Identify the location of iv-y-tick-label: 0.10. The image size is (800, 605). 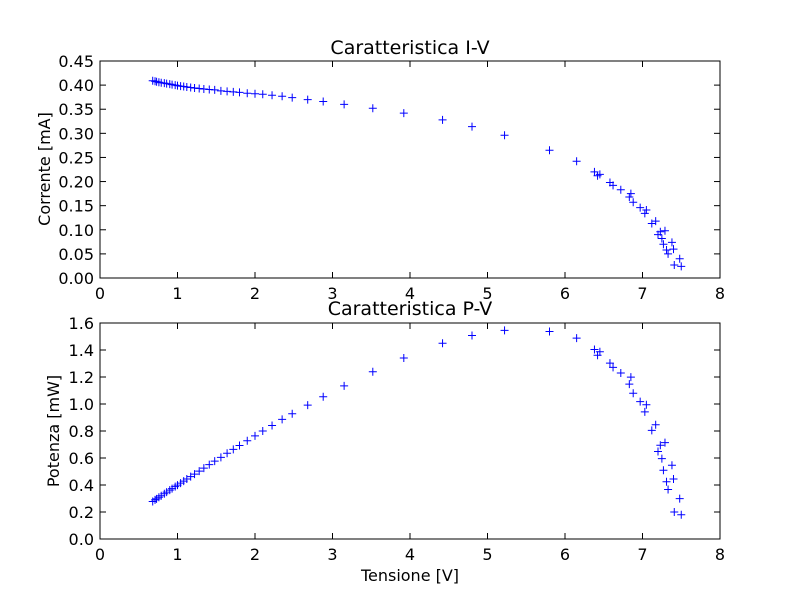
(76, 230).